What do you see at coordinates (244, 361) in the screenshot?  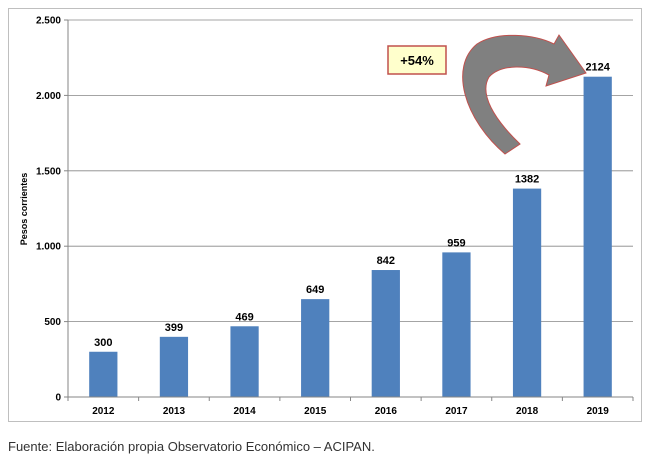 I see `bar-2014` at bounding box center [244, 361].